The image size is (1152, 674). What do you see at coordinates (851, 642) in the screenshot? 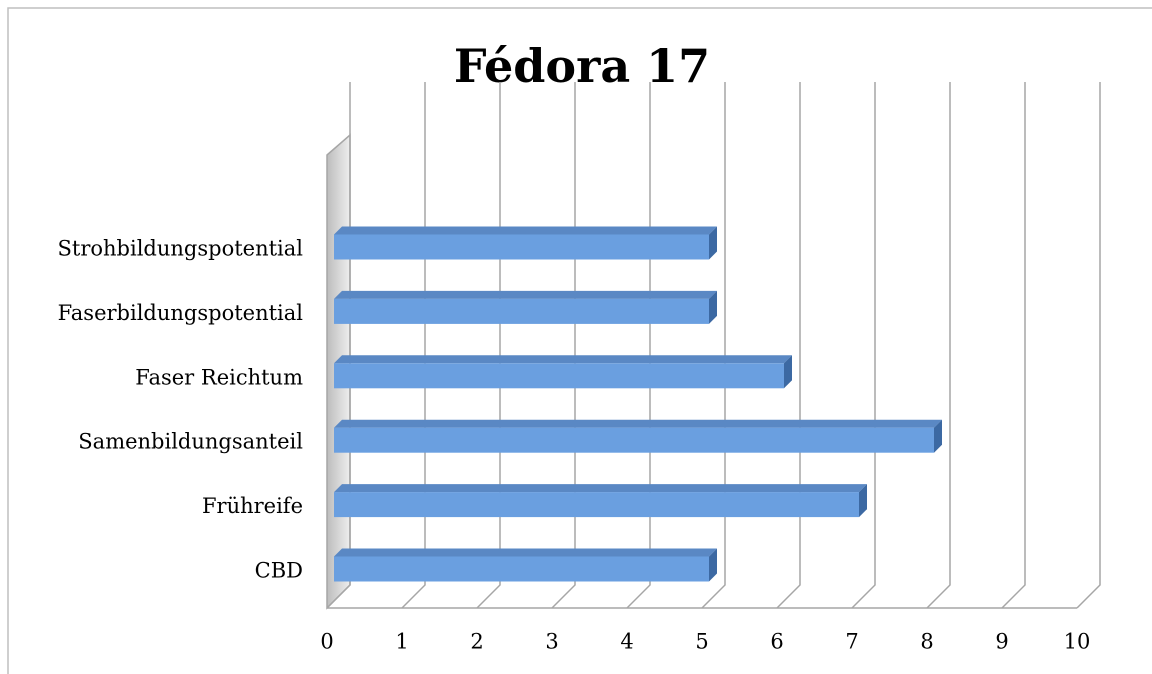
I see `x-tick-label: 7` at bounding box center [851, 642].